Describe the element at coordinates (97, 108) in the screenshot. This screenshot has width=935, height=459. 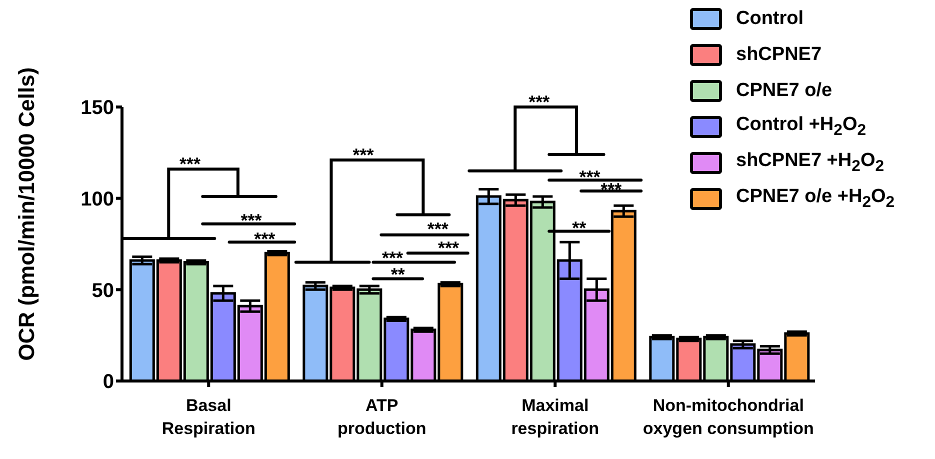
I see `y-tick-label: 150` at that location.